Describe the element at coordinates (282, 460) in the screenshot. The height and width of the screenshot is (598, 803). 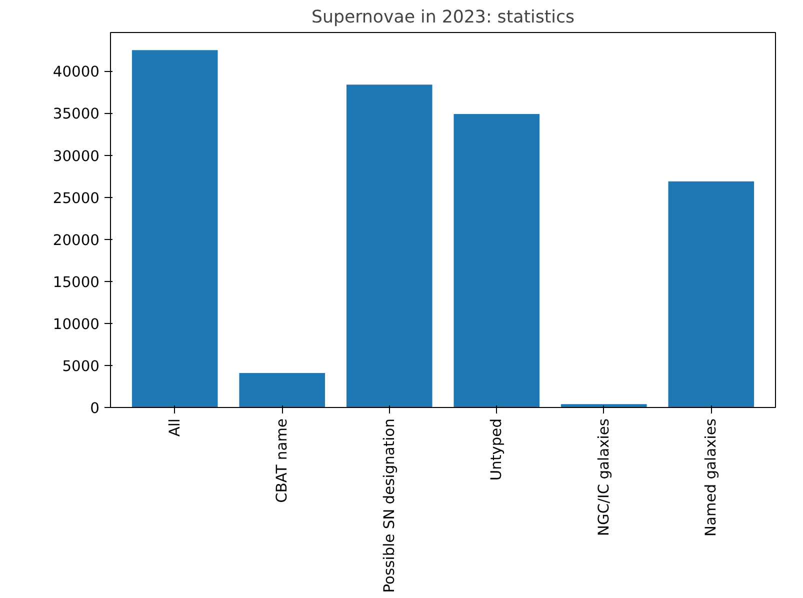
I see `x-tick-label: CBAT name` at that location.